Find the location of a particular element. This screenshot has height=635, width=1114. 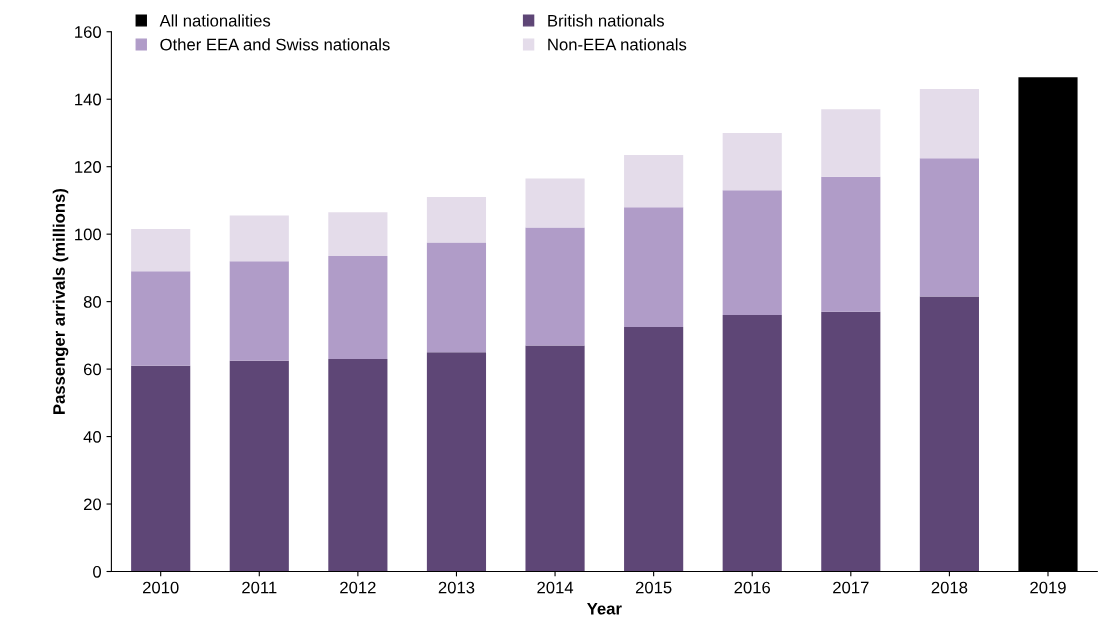

y-axis-title: Passenger arrivals (millions) is located at coordinates (60, 301).